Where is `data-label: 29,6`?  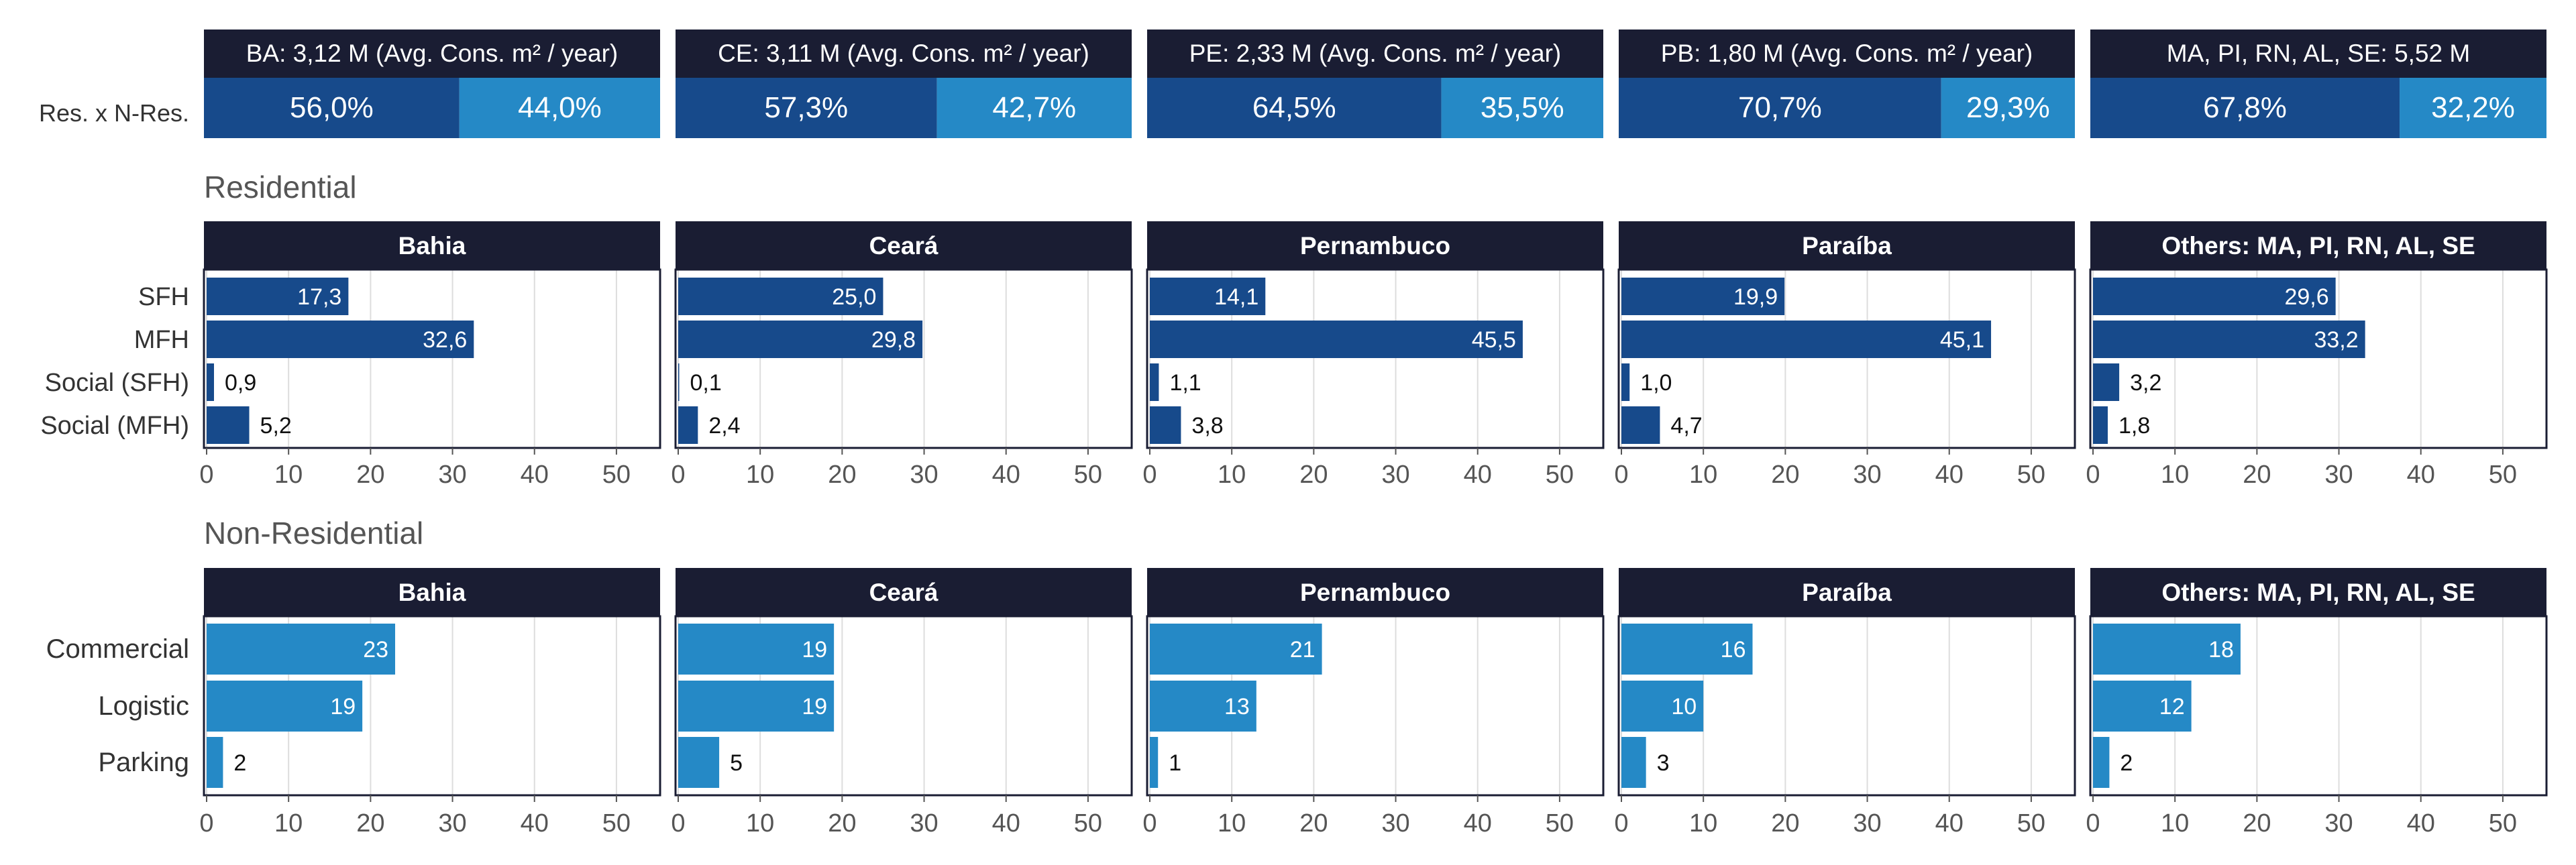
data-label: 29,6 is located at coordinates (2306, 297).